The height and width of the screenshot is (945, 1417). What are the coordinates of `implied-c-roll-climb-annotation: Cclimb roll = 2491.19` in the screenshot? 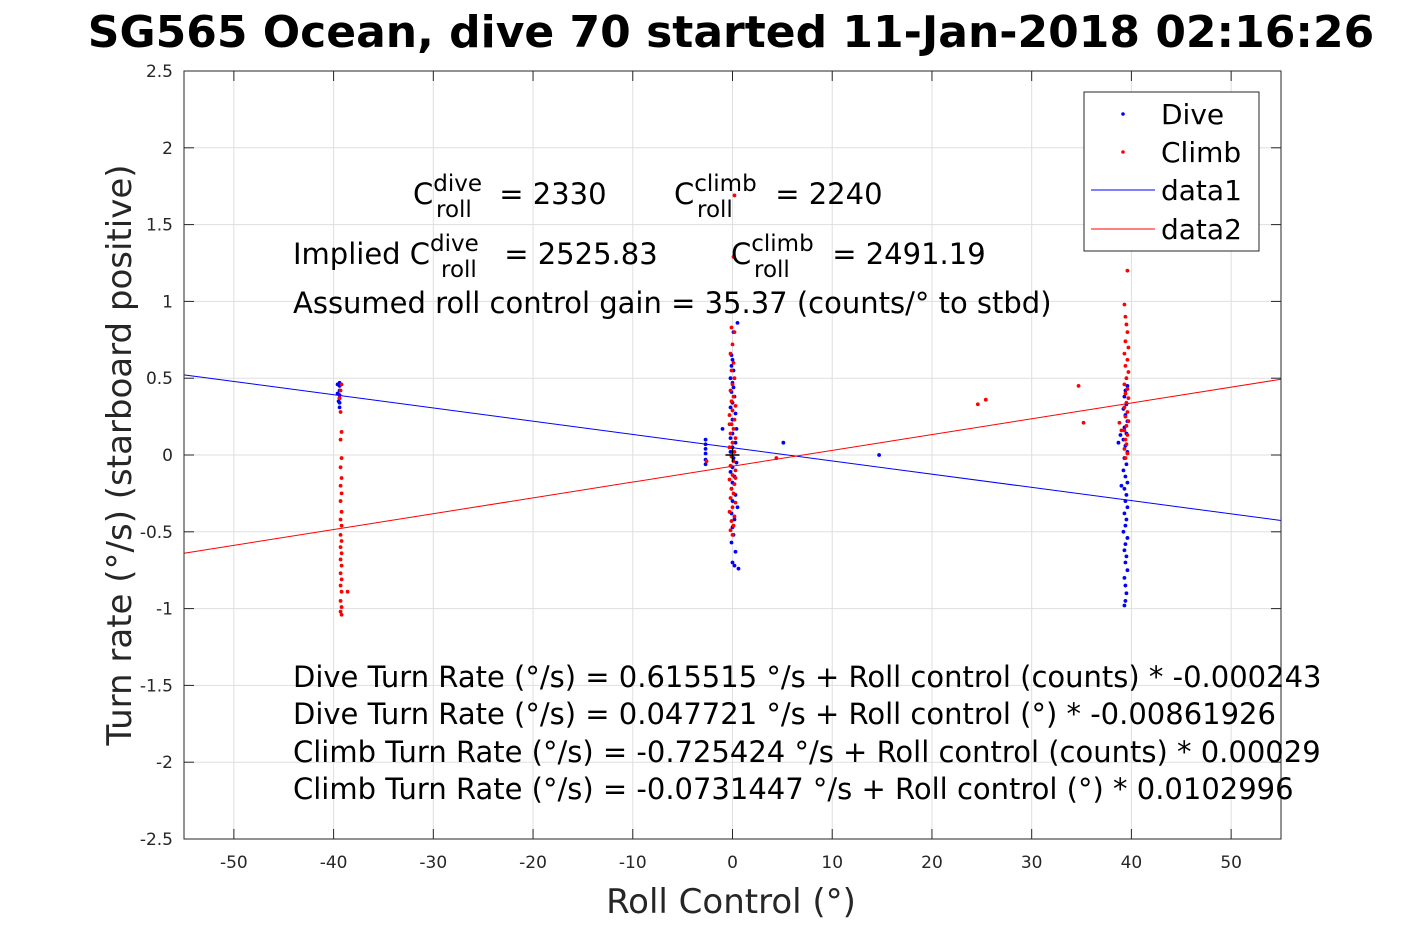 It's located at (858, 257).